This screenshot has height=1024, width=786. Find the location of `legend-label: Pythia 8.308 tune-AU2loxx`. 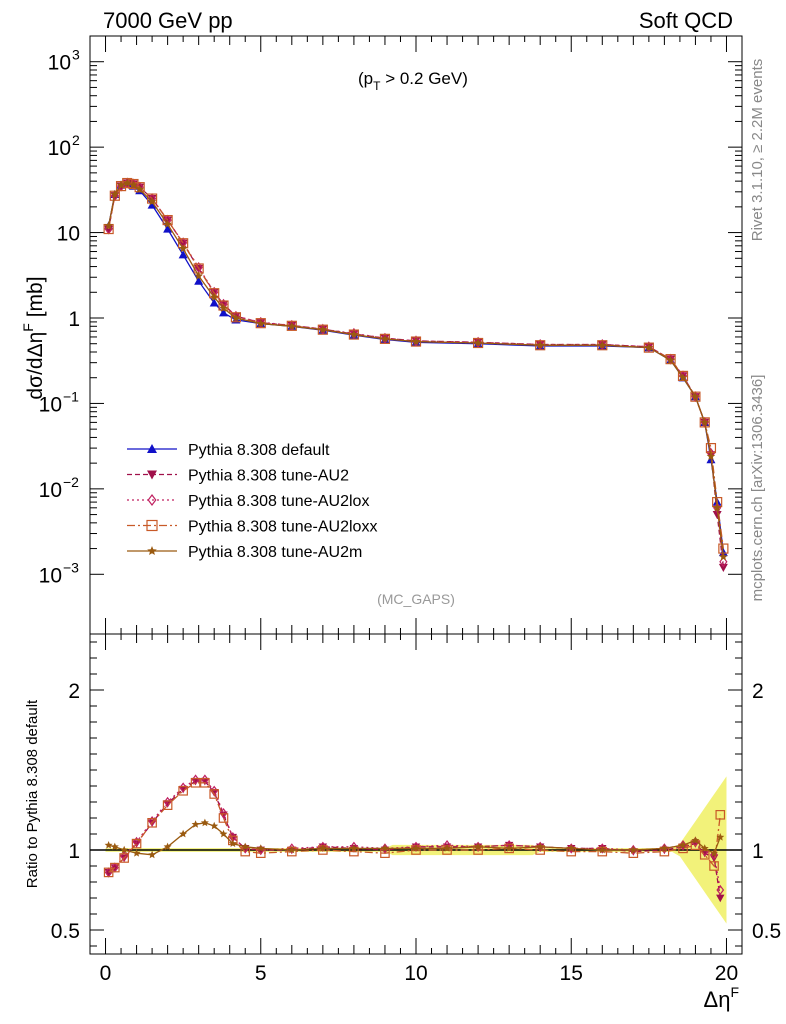

legend-label: Pythia 8.308 tune-AU2loxx is located at coordinates (282, 527).